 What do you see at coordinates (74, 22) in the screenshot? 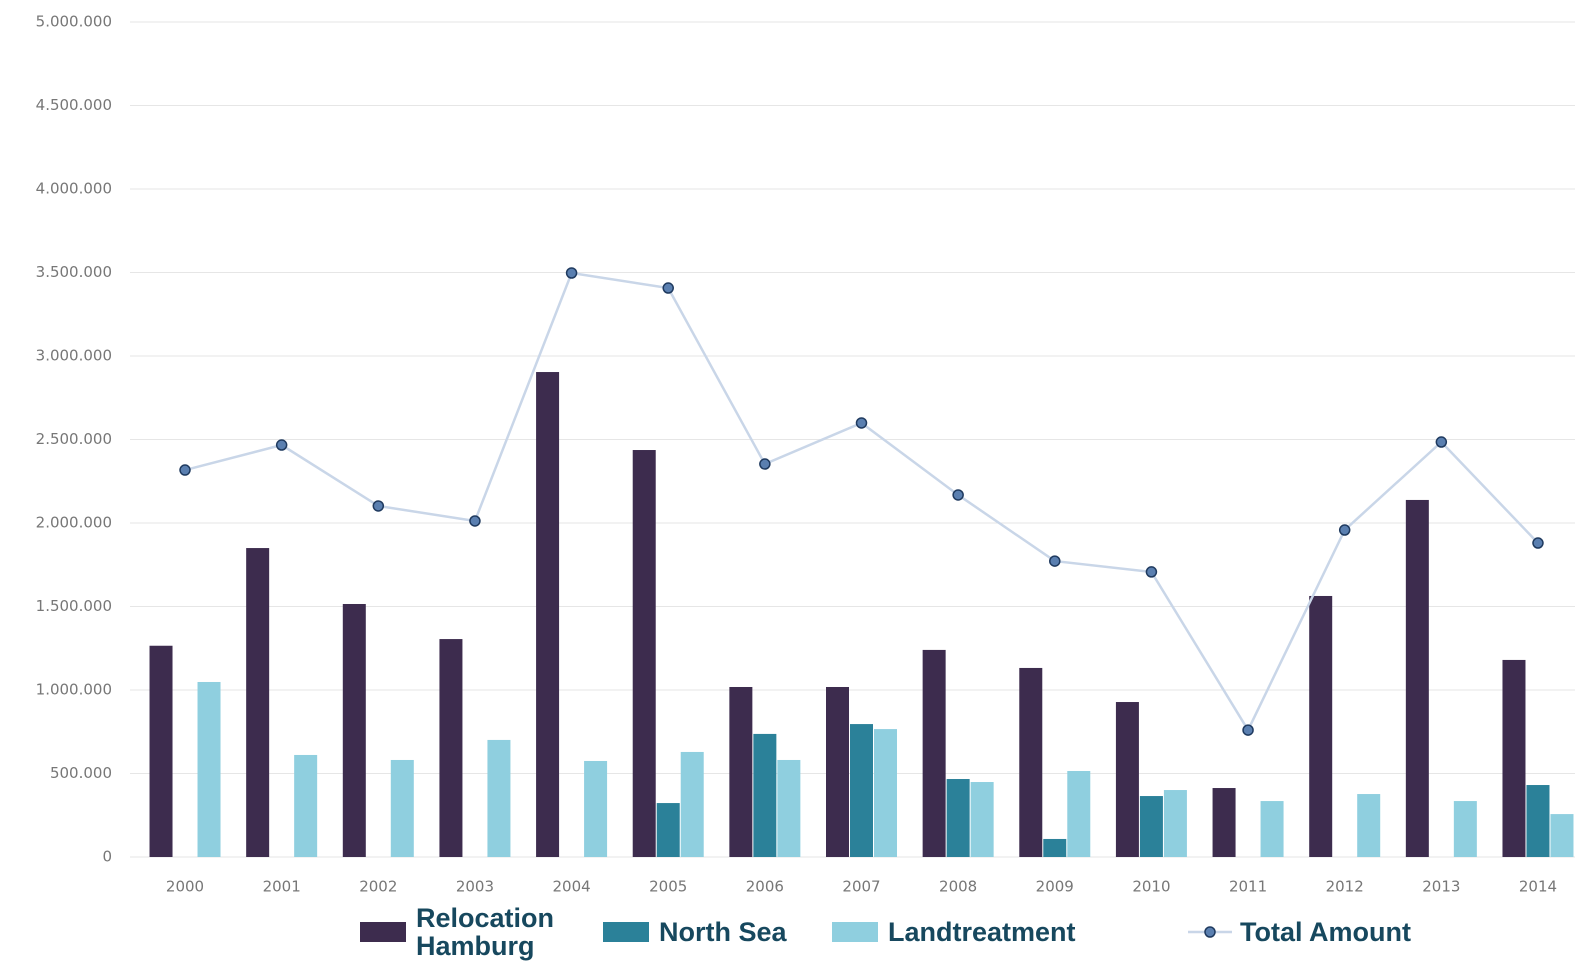
I see `y-tick-label: 5.000.000` at bounding box center [74, 22].